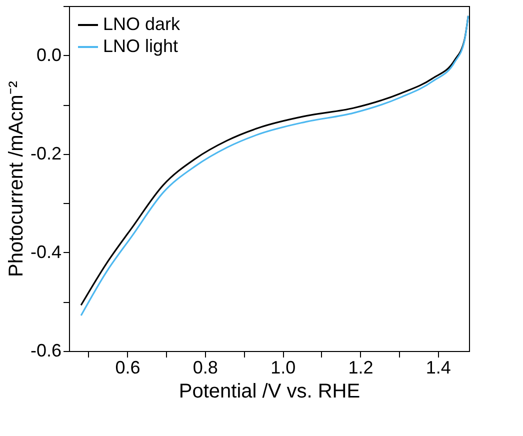 This screenshot has width=523, height=436. What do you see at coordinates (46, 350) in the screenshot?
I see `y-tick-label: -0.6` at bounding box center [46, 350].